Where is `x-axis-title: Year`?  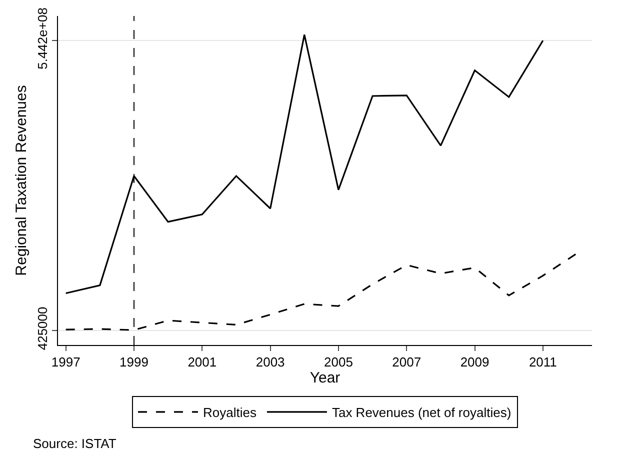 x-axis-title: Year is located at coordinates (325, 378).